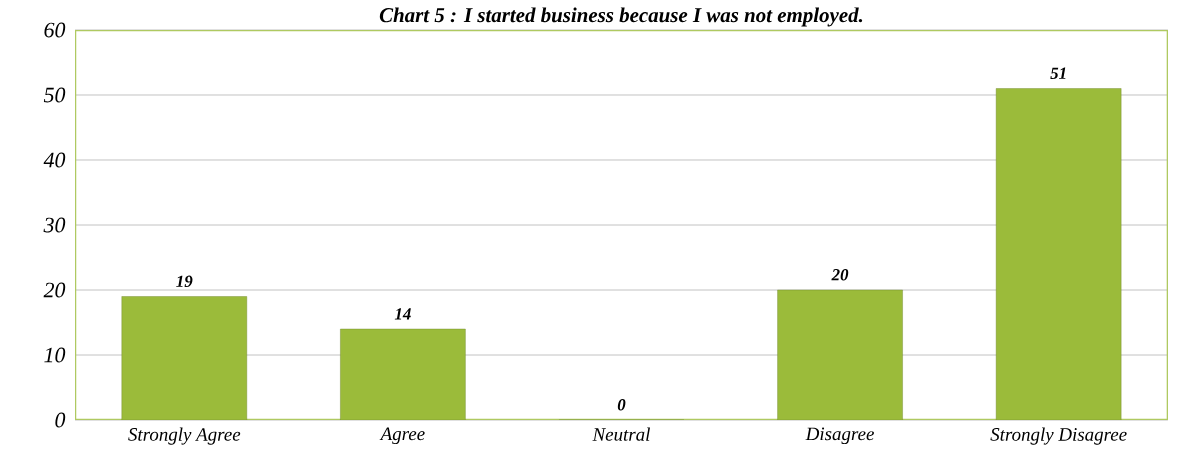  What do you see at coordinates (1058, 73) in the screenshot?
I see `data-label: 51` at bounding box center [1058, 73].